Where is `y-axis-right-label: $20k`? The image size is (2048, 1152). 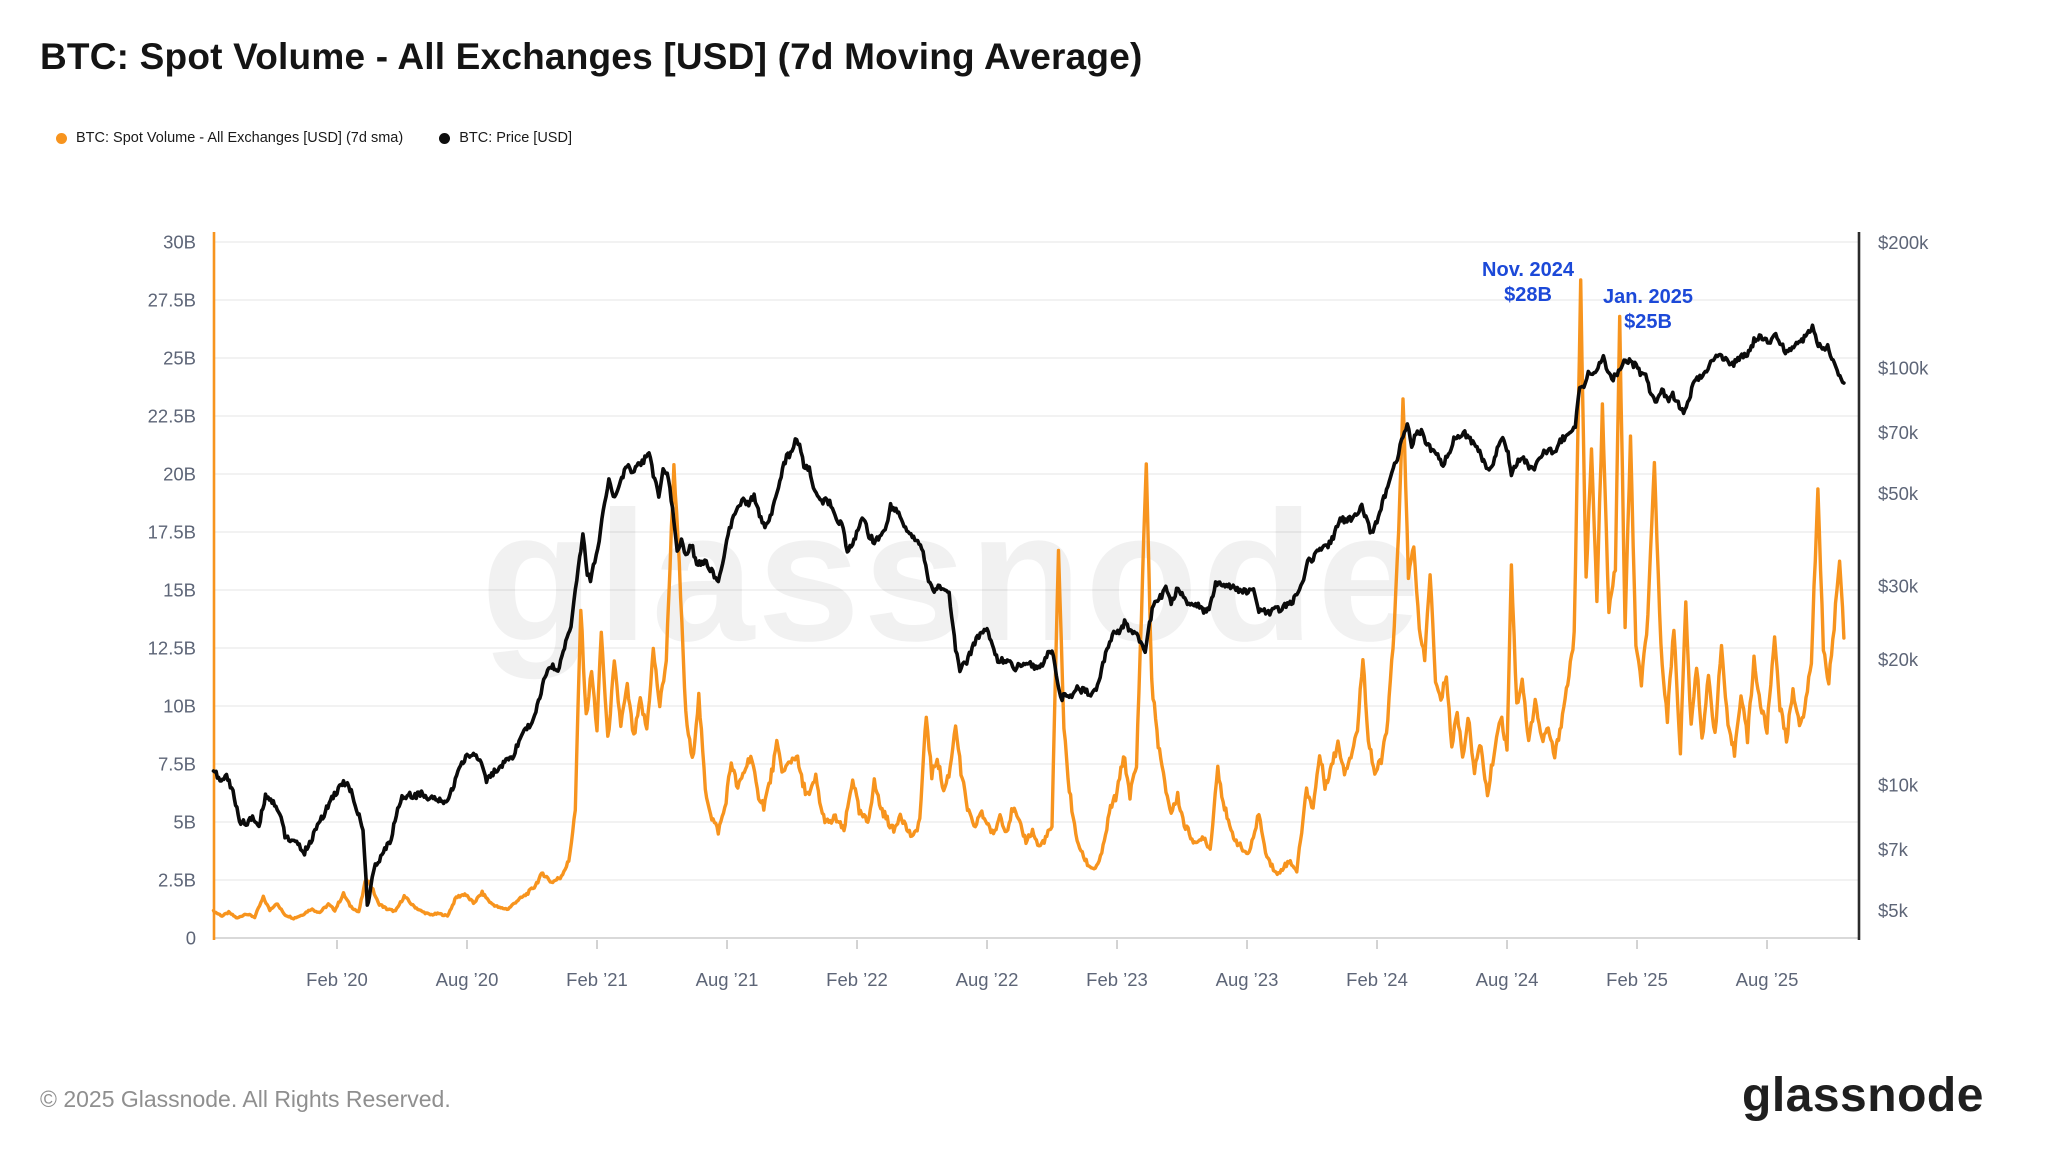 y-axis-right-label: $20k is located at coordinates (1898, 659).